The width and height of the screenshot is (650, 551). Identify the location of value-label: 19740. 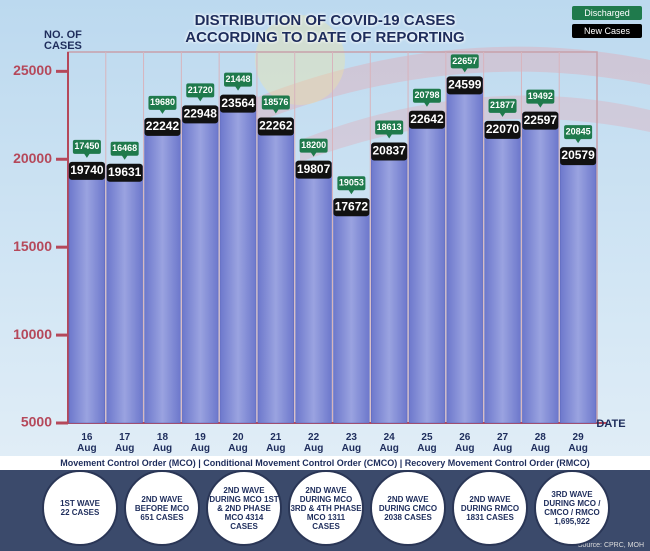
(87, 170).